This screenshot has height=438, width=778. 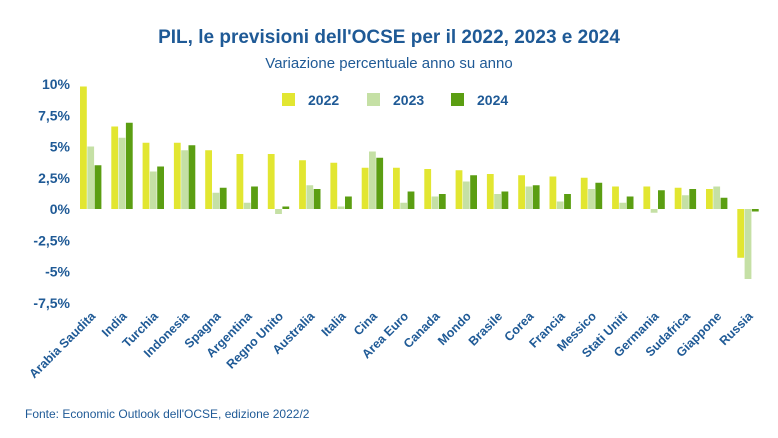 I want to click on x-tick-label: Canada, so click(x=422, y=329).